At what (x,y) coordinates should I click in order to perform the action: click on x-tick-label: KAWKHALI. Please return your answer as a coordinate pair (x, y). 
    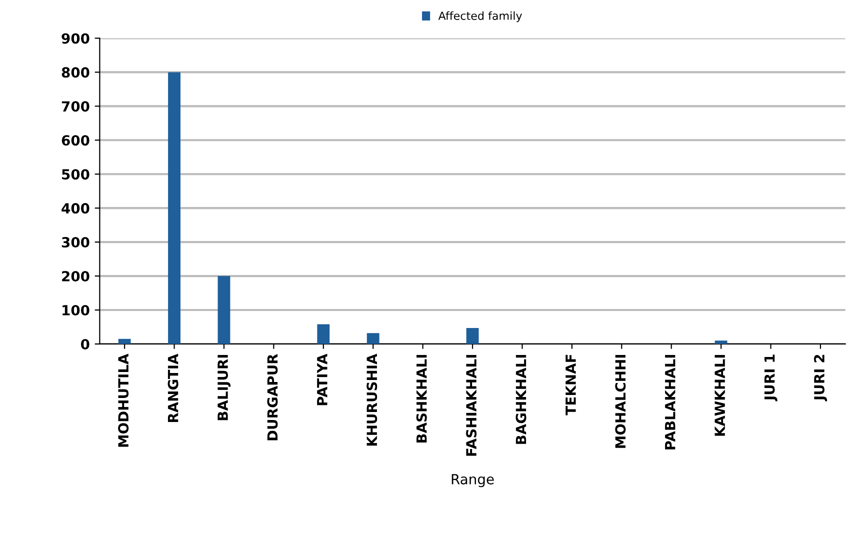
    Looking at the image, I should click on (719, 395).